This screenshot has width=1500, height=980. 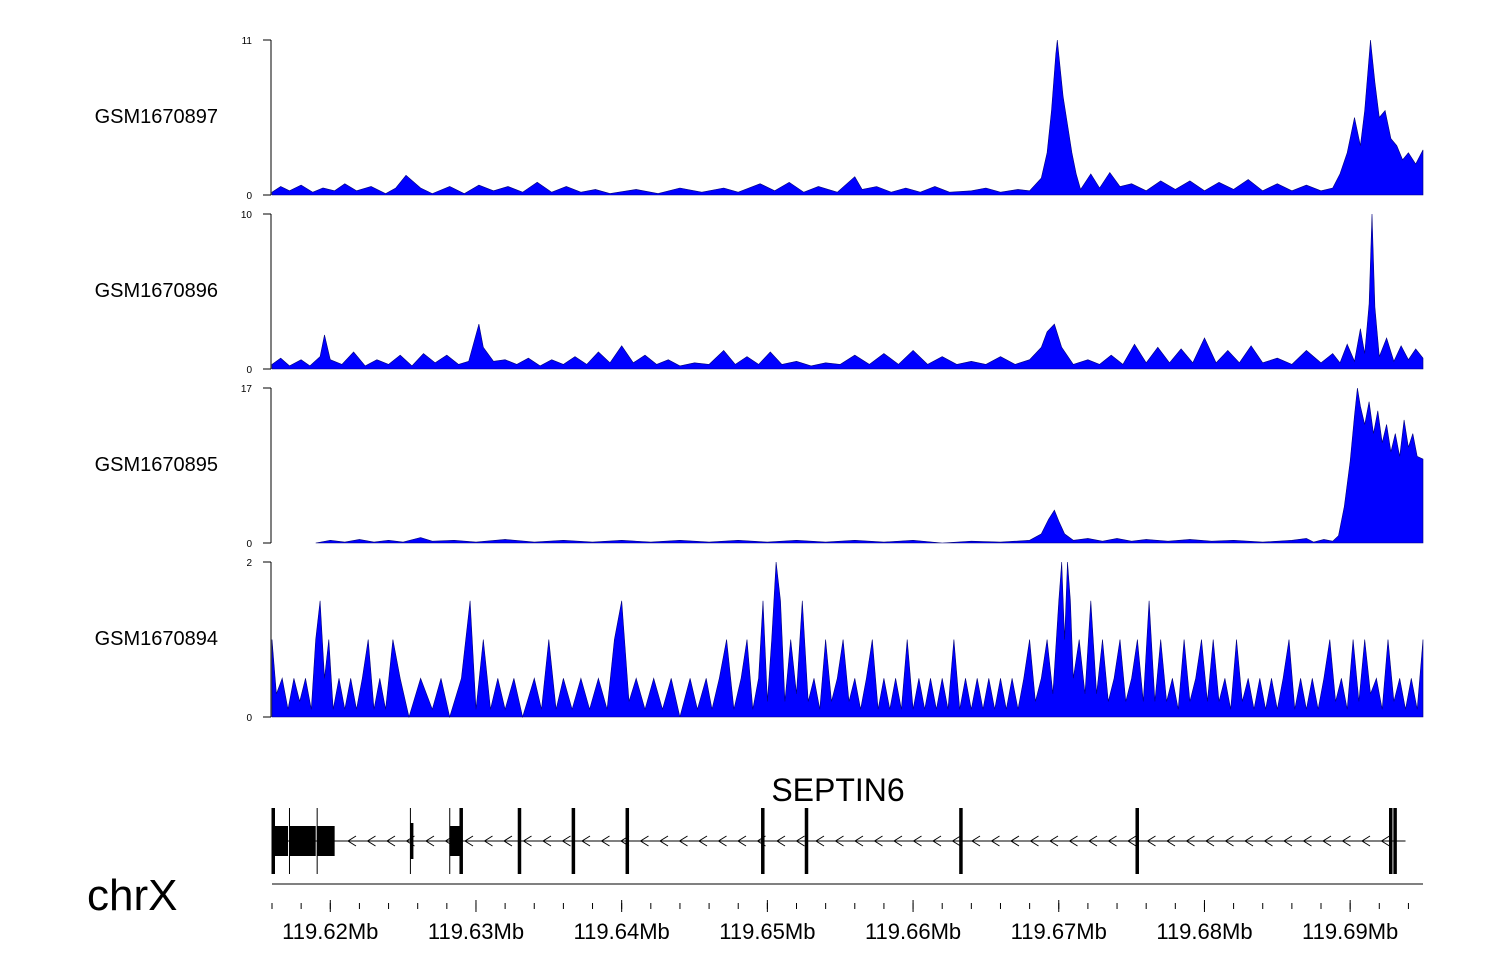 What do you see at coordinates (838, 823) in the screenshot?
I see `gene-track: SEPTIN6` at bounding box center [838, 823].